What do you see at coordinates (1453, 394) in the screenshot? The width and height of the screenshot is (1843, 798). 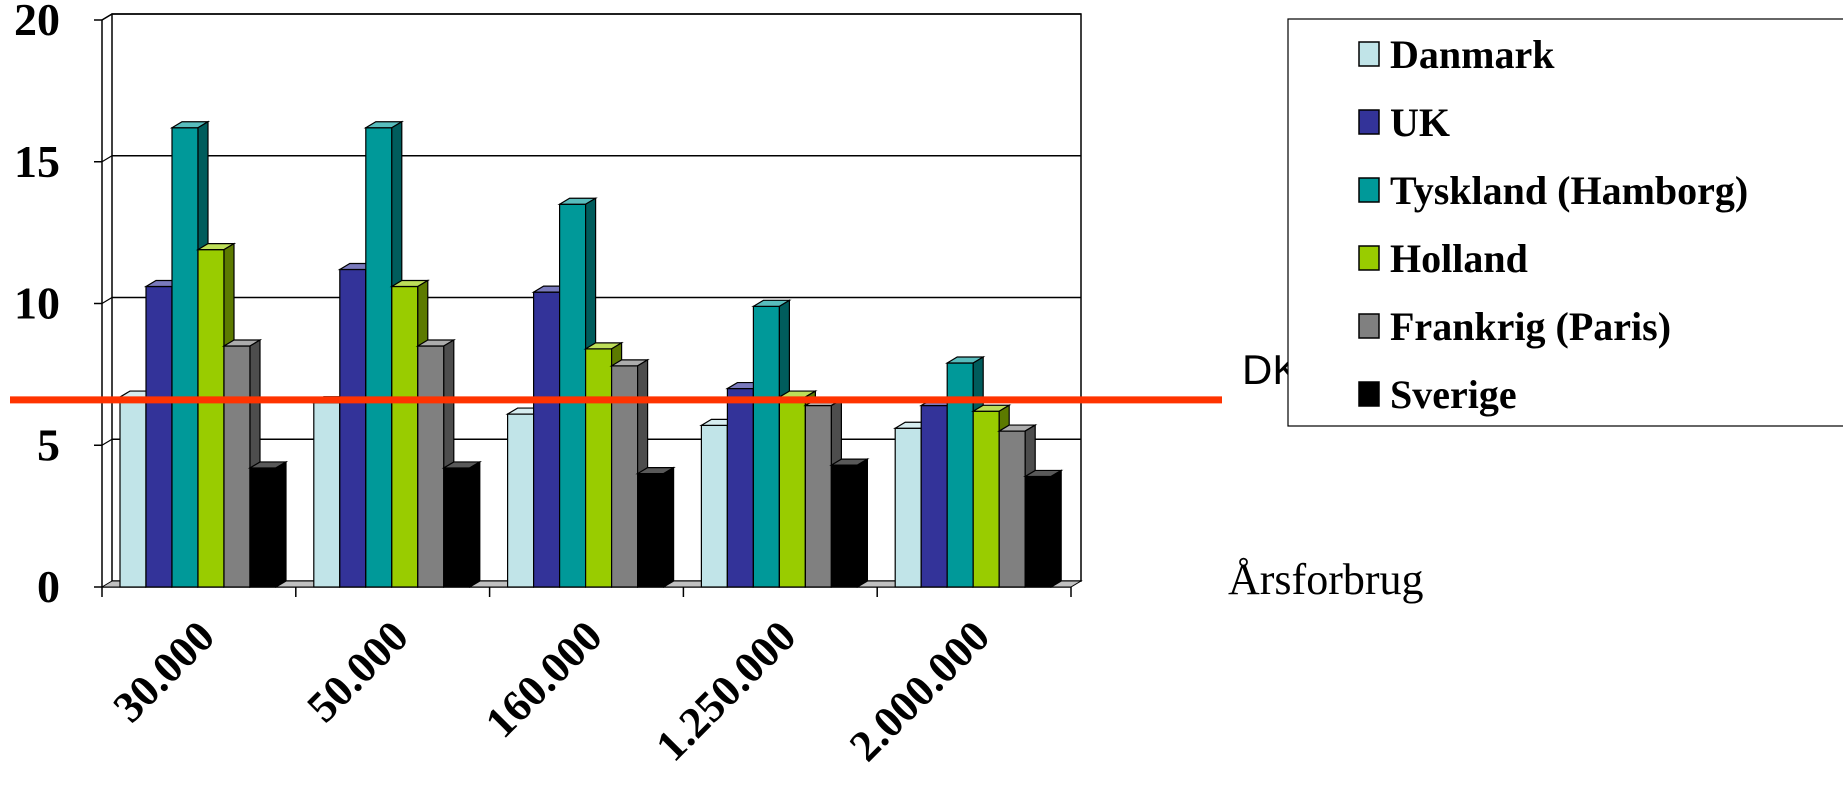 I see `legend-label: Sverige` at bounding box center [1453, 394].